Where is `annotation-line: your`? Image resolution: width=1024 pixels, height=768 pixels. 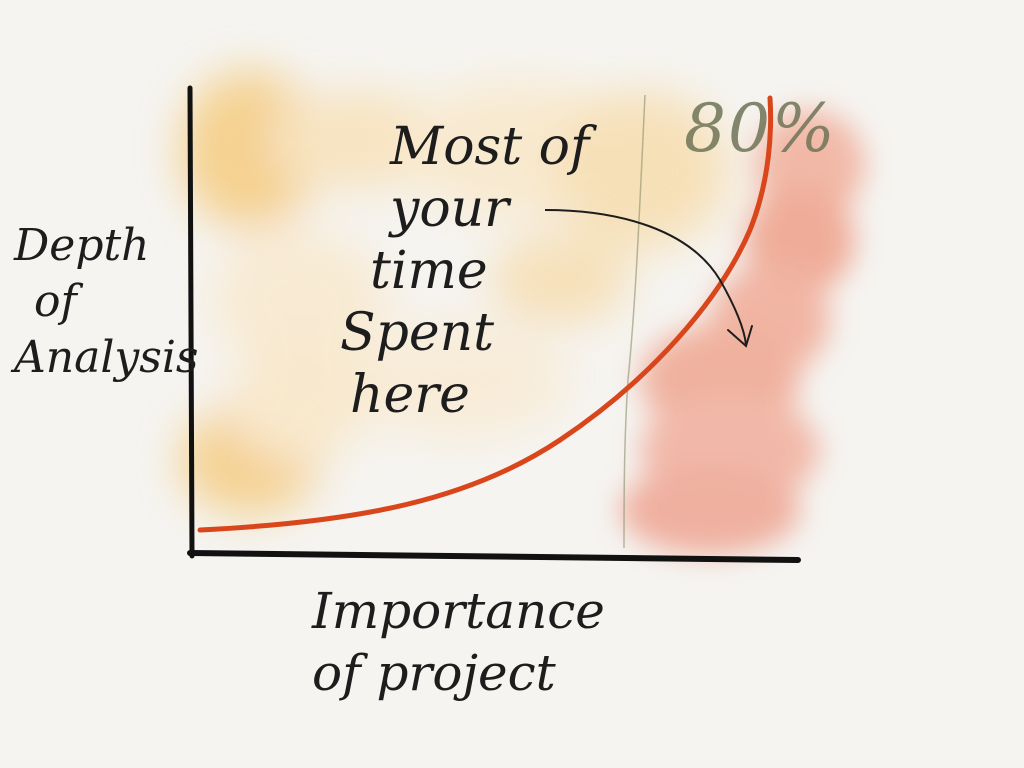
annotation-line: your is located at coordinates (450, 209).